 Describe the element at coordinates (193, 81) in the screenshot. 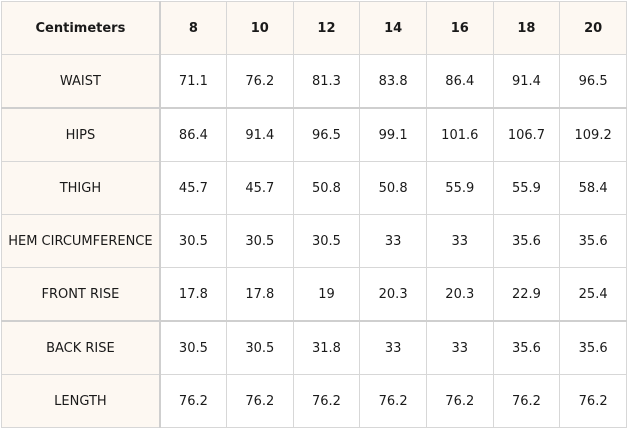

I see `table-cell: 71.1` at that location.